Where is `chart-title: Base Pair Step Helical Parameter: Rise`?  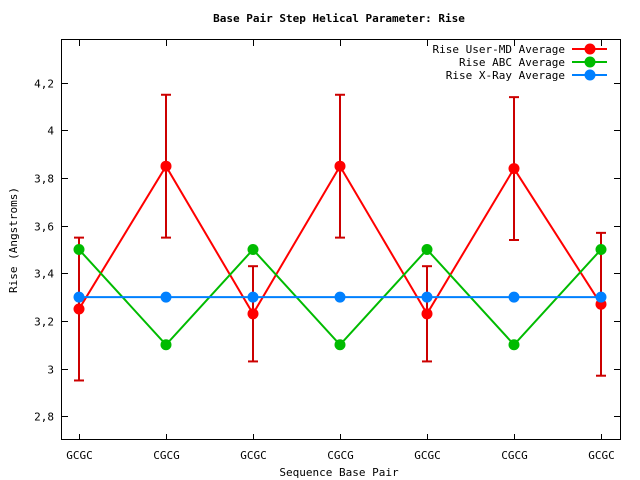
chart-title: Base Pair Step Helical Parameter: Rise is located at coordinates (339, 18).